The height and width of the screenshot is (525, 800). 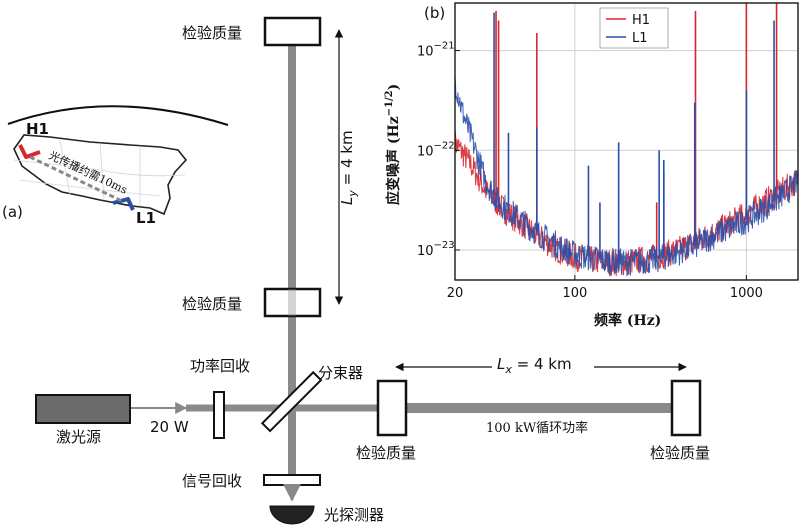 I want to click on beam-splitter, so click(x=291, y=401).